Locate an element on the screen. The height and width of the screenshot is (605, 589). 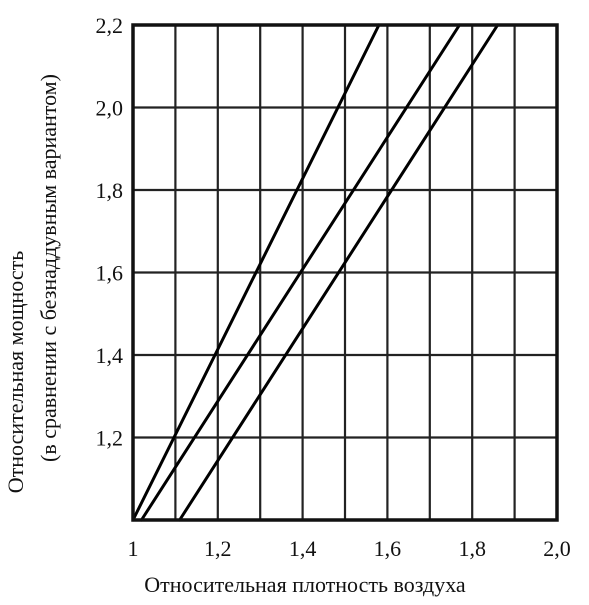
x-tick-label: 1,6 is located at coordinates (388, 548).